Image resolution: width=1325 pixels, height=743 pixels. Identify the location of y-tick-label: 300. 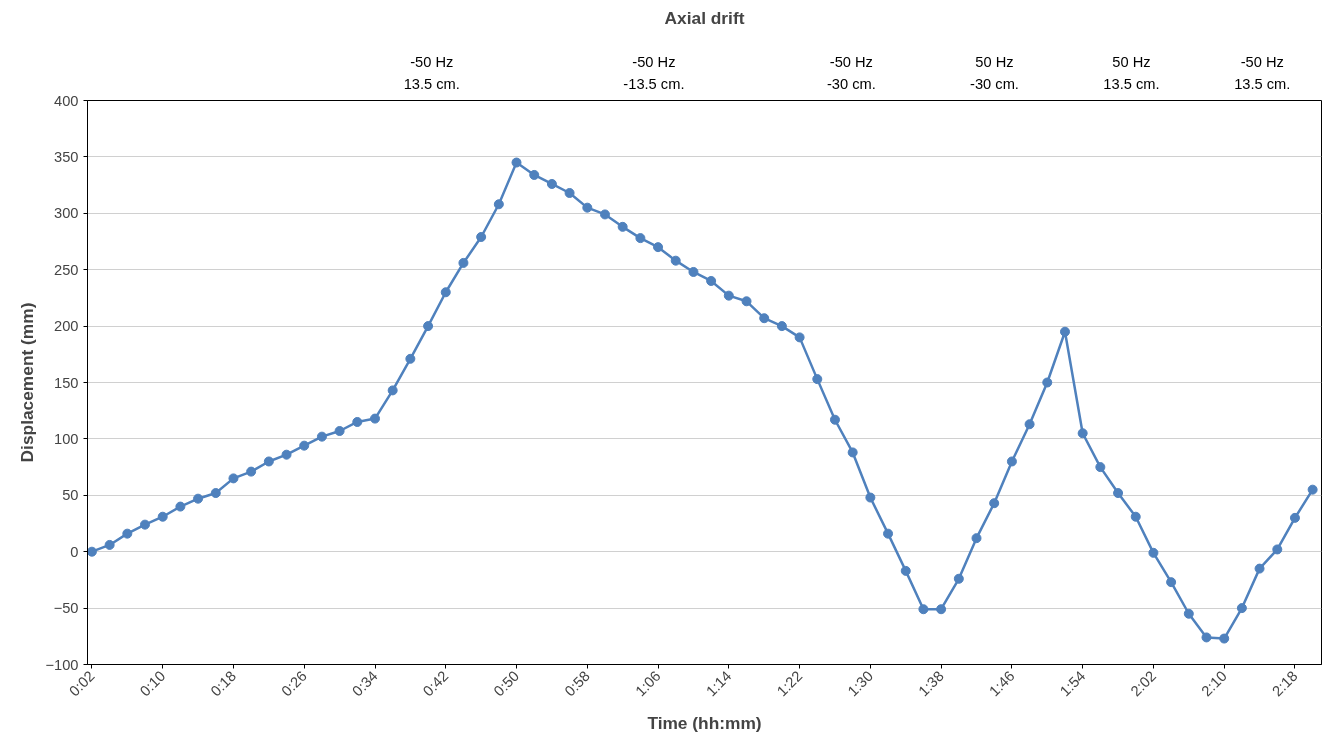
(66, 213).